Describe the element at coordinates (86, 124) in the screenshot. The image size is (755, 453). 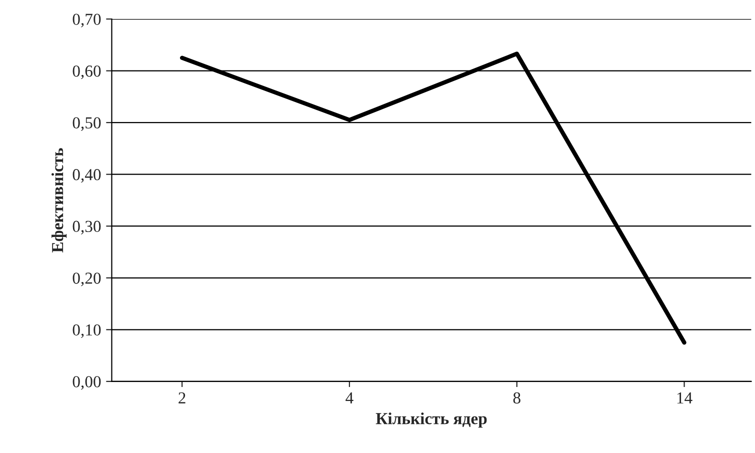
I see `y-tick-label: 0,50` at that location.